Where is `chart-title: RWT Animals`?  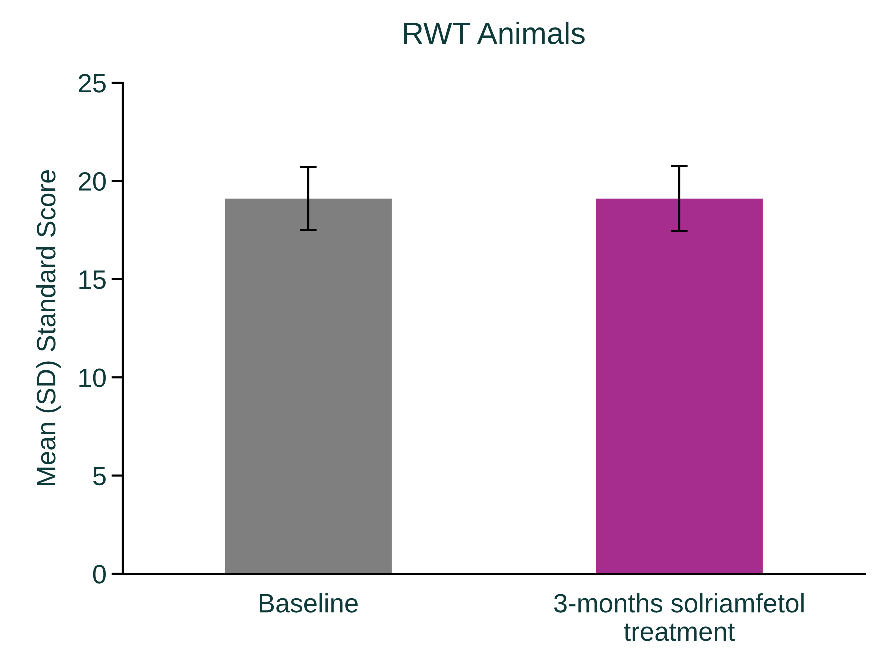 chart-title: RWT Animals is located at coordinates (494, 33).